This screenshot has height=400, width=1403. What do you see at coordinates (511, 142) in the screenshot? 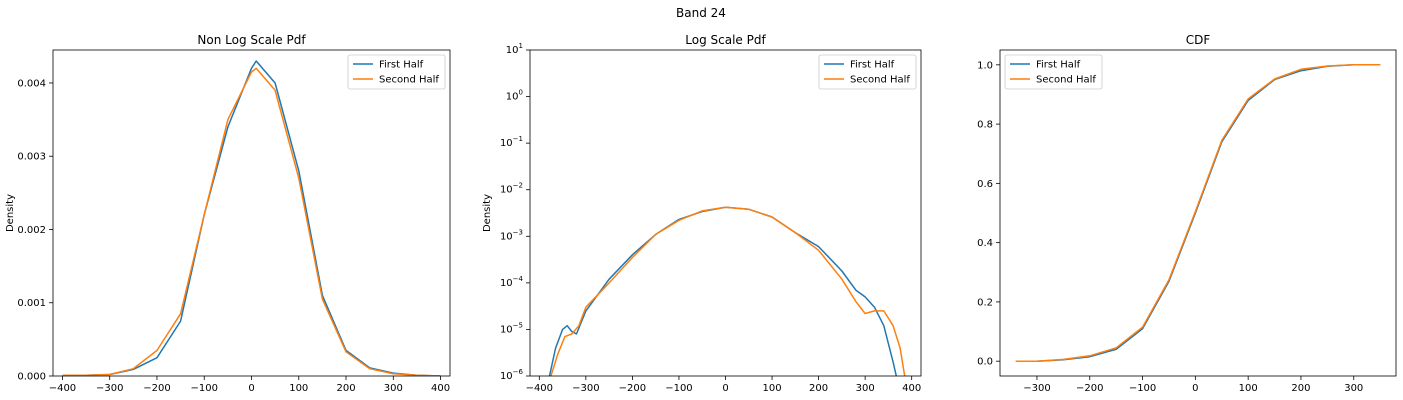
I see `y-tick-label: 10⁻¹` at bounding box center [511, 142].